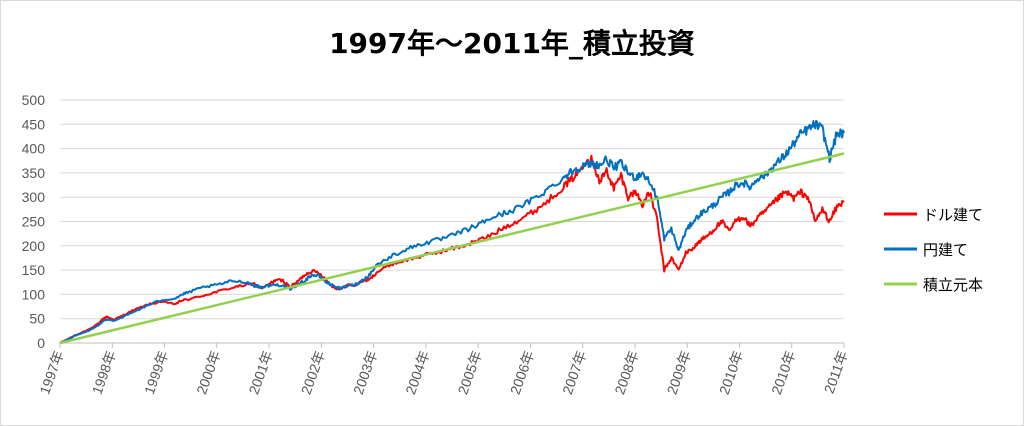 The height and width of the screenshot is (426, 1024). Describe the element at coordinates (365, 373) in the screenshot. I see `x-tick-label: 2003年` at that location.